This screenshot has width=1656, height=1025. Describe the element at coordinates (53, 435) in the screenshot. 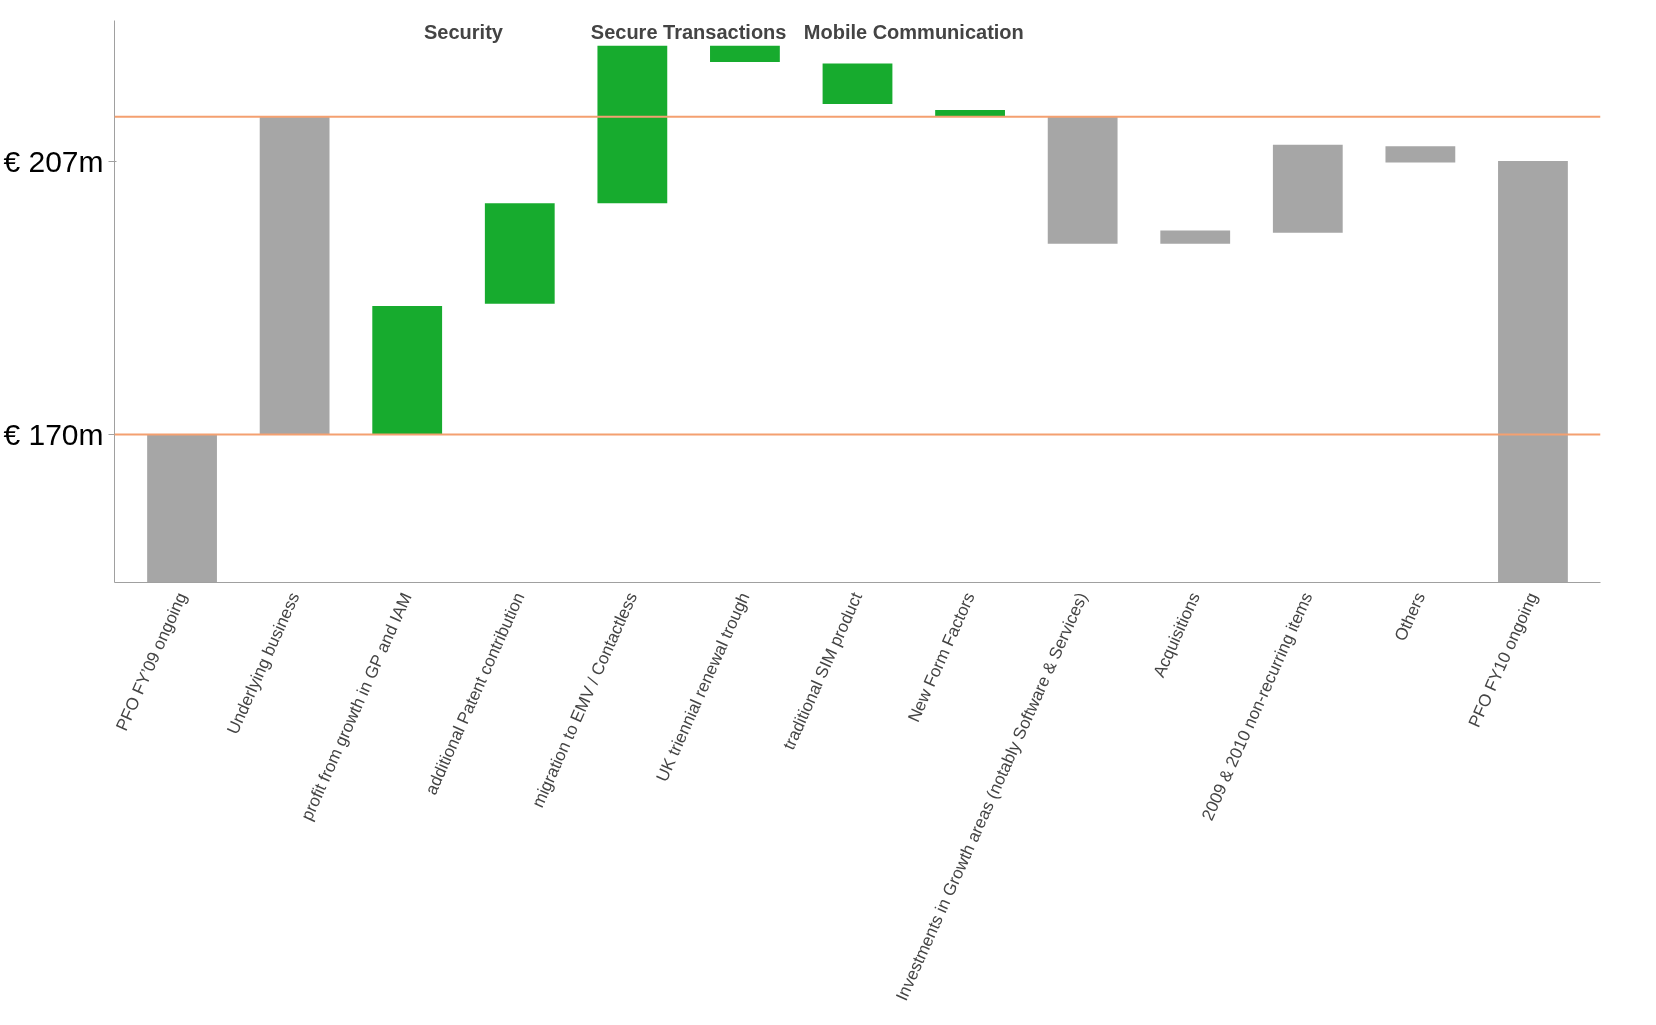

I see `y-tick-label: € 170m` at that location.